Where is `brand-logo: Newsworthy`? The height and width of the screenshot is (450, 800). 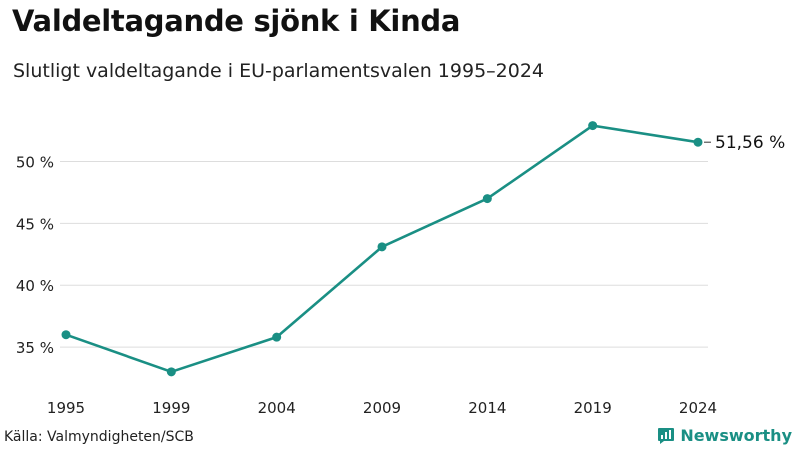
brand-logo: Newsworthy is located at coordinates (724, 435).